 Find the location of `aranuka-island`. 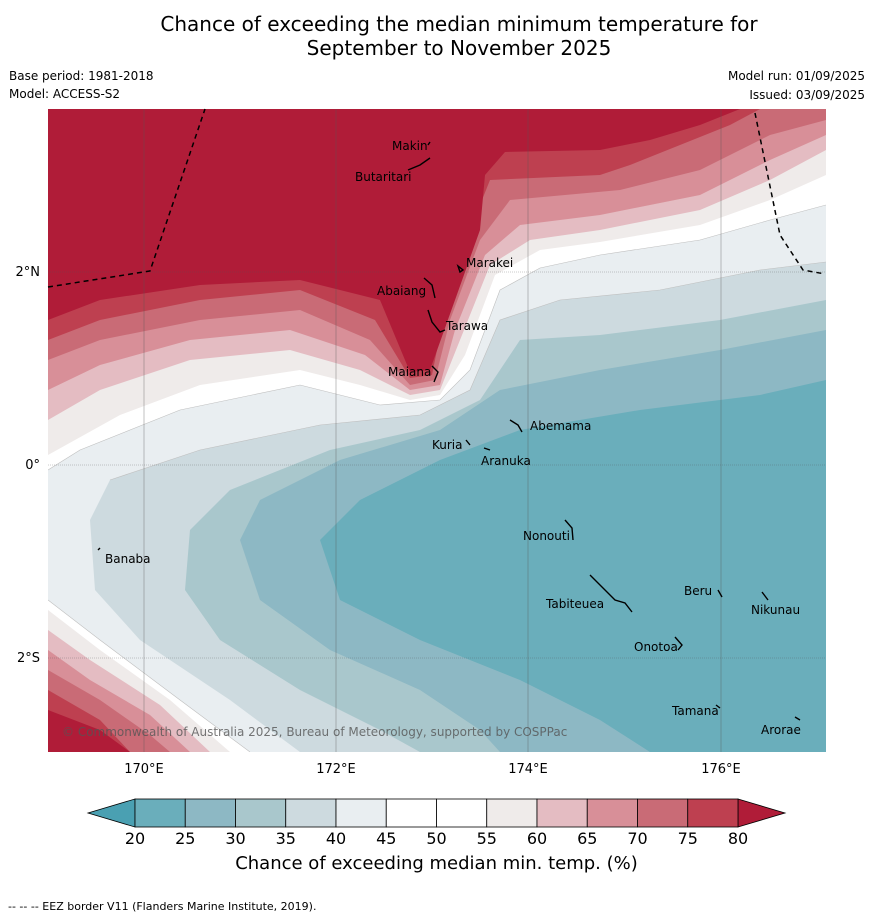

aranuka-island is located at coordinates (487, 449).